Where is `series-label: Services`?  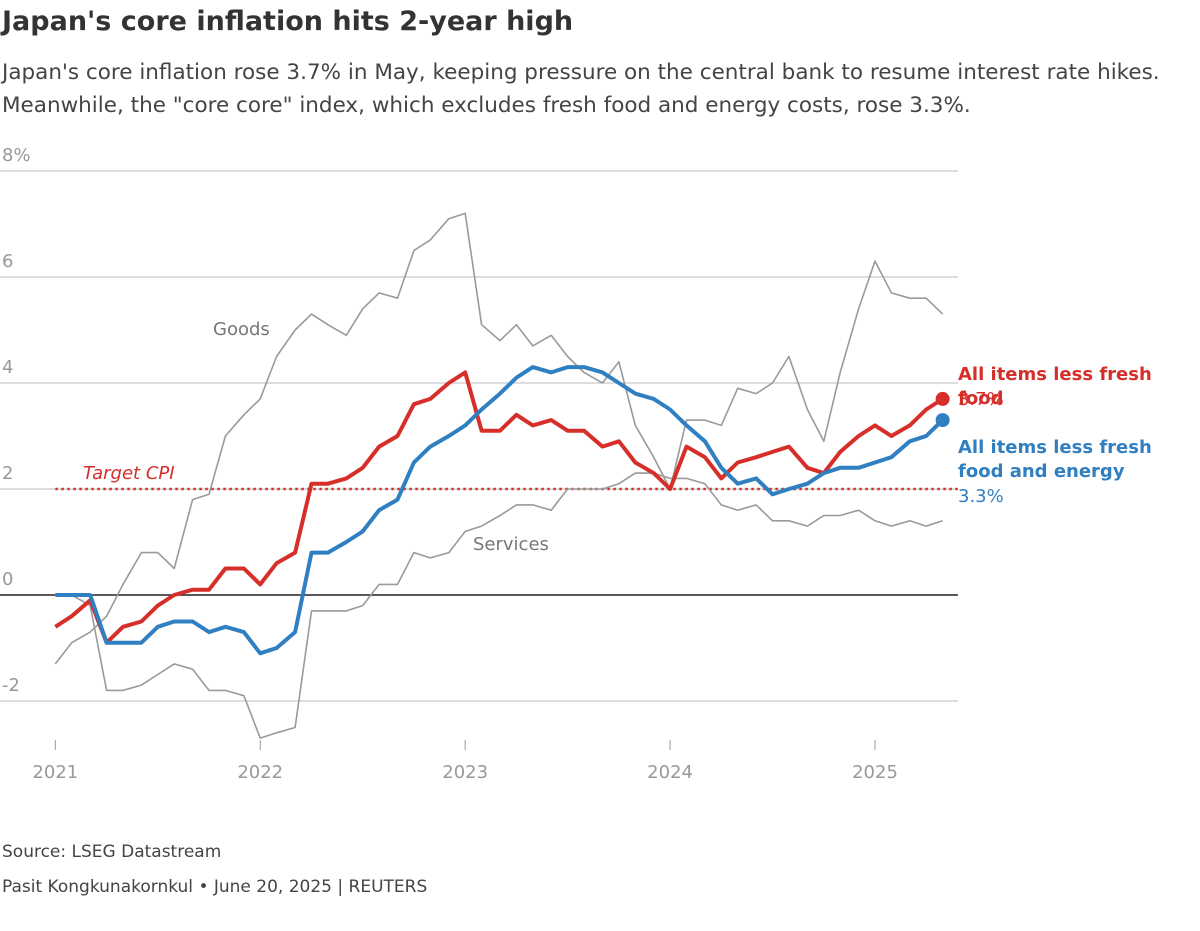
series-label: Services is located at coordinates (511, 544).